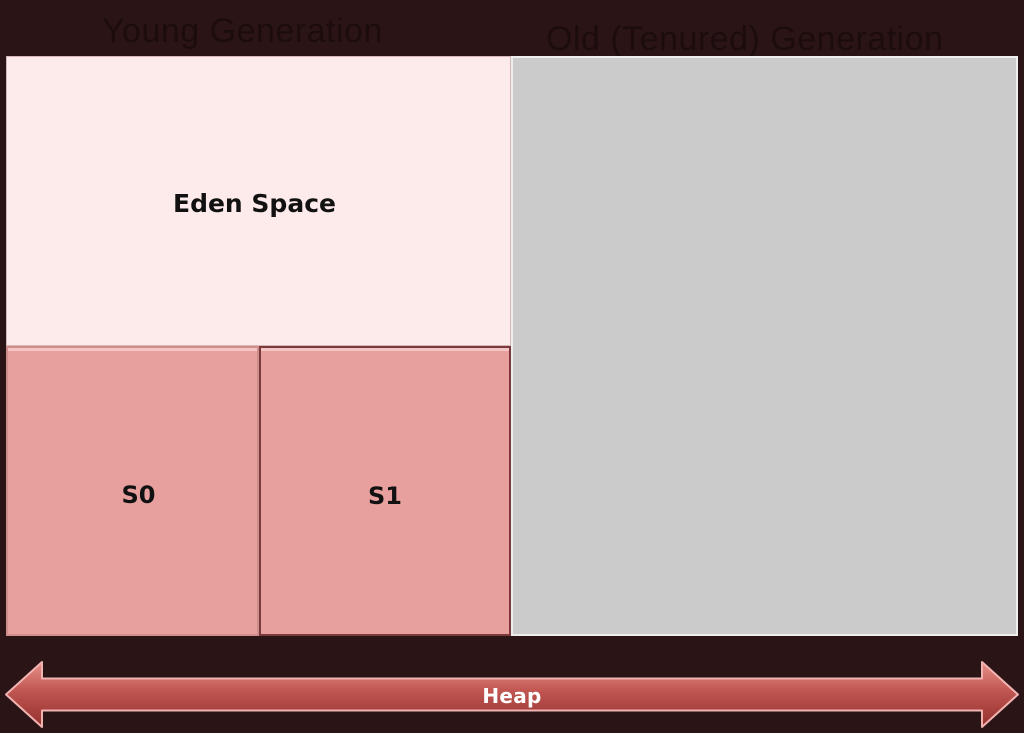 Image resolution: width=1024 pixels, height=733 pixels. Describe the element at coordinates (385, 496) in the screenshot. I see `survivor-s1-label: S1` at that location.